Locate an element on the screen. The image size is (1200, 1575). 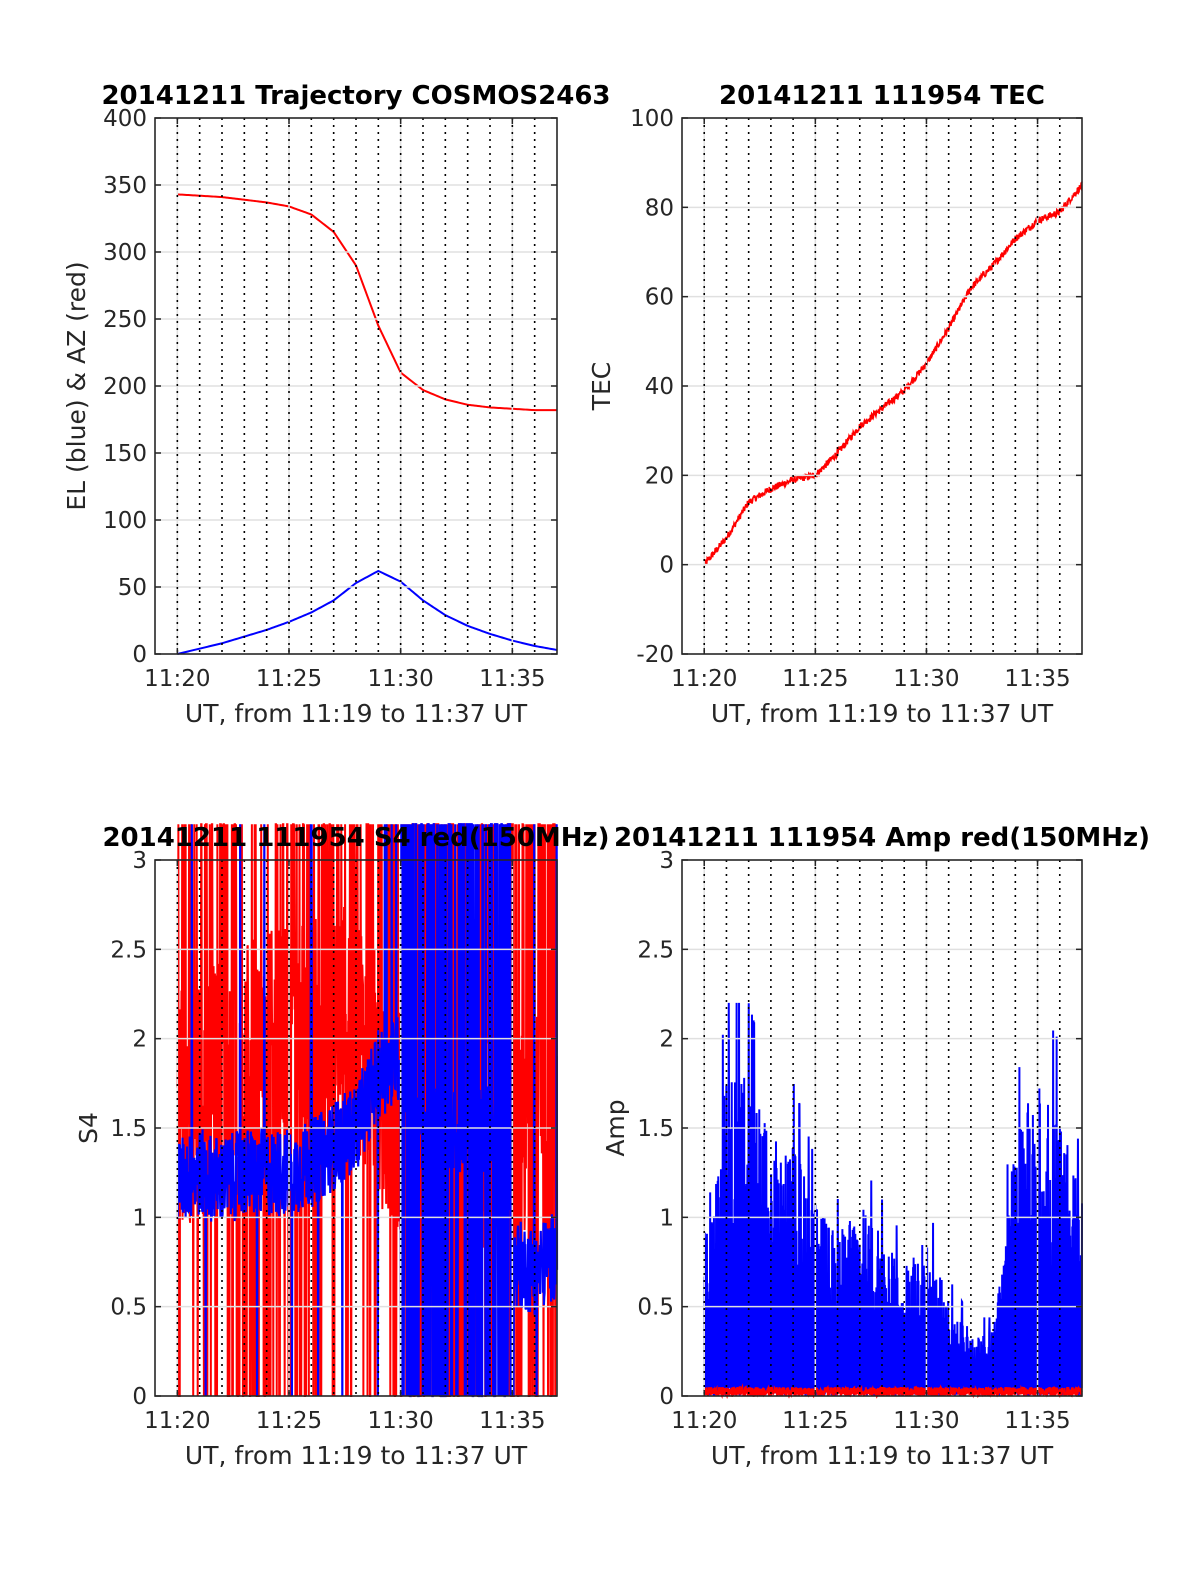
s4-grid is located at coordinates (356, 1128).